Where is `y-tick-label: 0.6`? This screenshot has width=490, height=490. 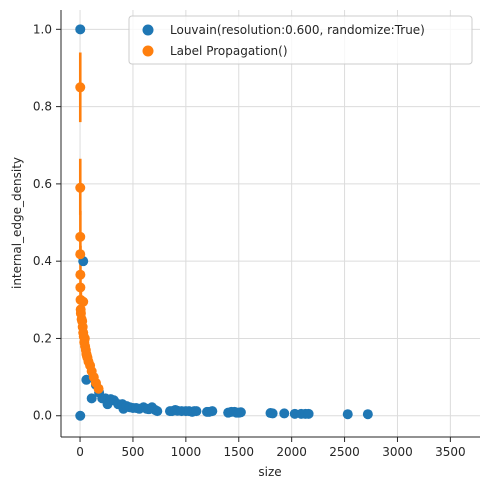
y-tick-label: 0.6 is located at coordinates (42, 184).